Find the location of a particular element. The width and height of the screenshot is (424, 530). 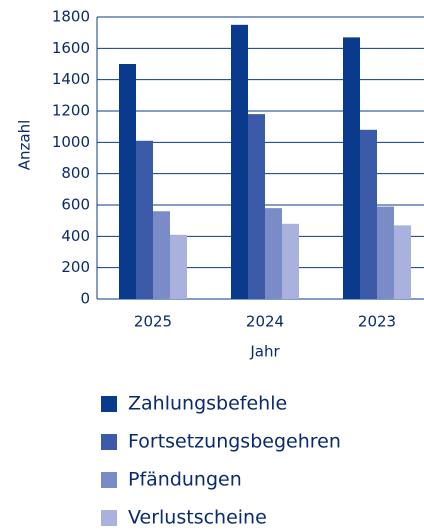

y-tick-label: 200 is located at coordinates (75, 267).